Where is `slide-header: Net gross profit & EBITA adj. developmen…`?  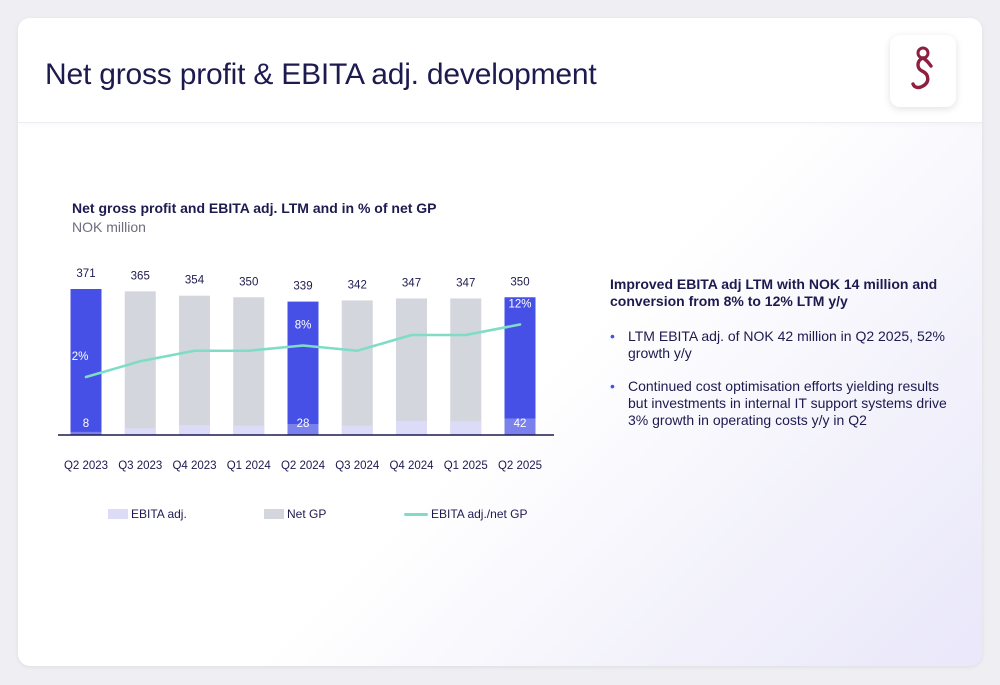
slide-header: Net gross profit & EBITA adj. developmen… is located at coordinates (500, 70).